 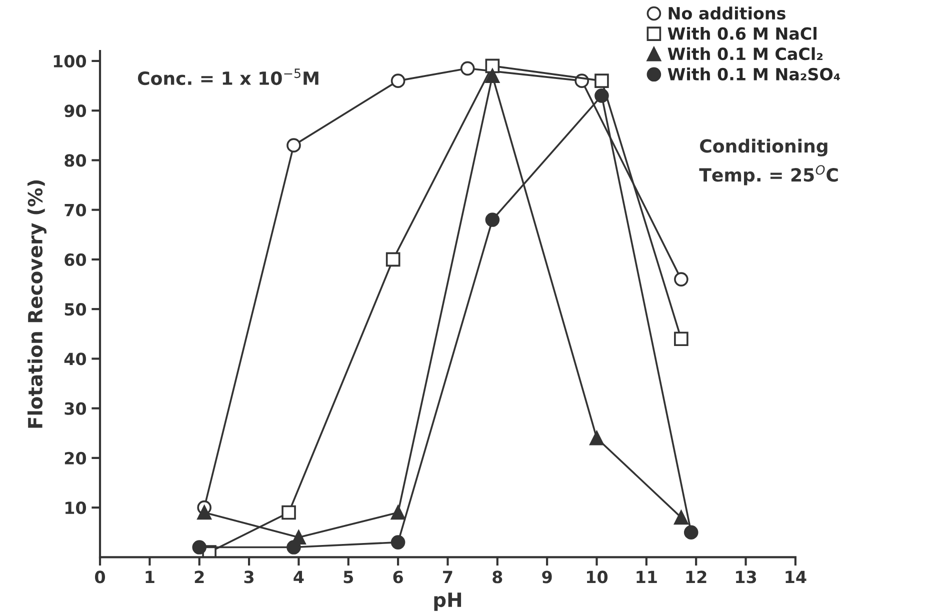 I want to click on y-tick-label: 100, so click(x=70, y=61).